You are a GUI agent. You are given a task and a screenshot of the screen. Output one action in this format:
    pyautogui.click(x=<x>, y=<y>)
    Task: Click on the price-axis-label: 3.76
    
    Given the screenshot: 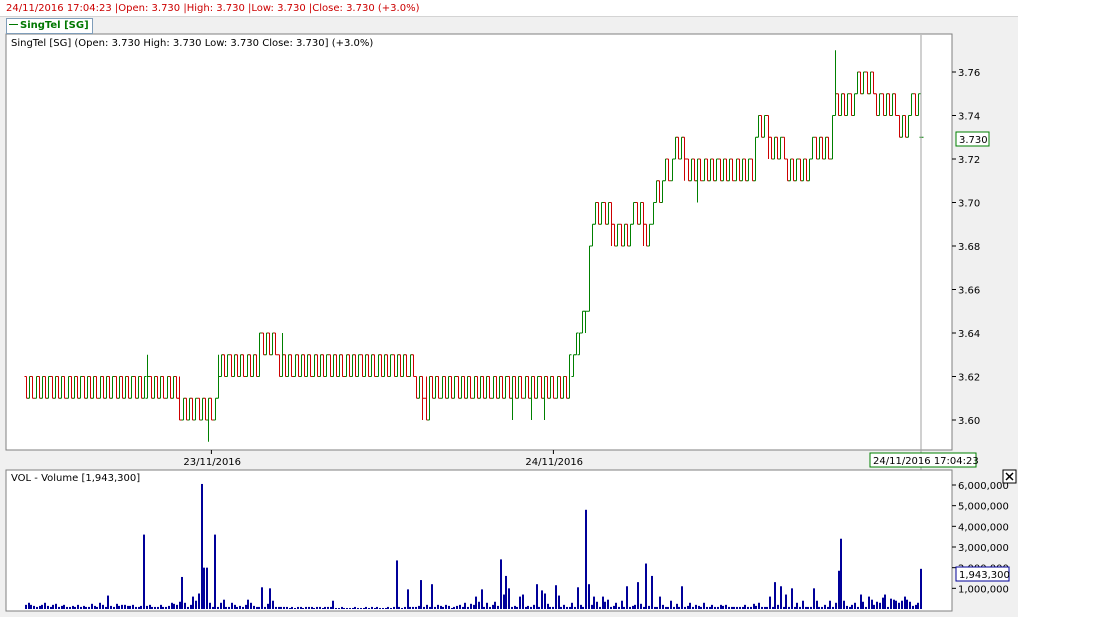 What is the action you would take?
    pyautogui.click(x=969, y=73)
    